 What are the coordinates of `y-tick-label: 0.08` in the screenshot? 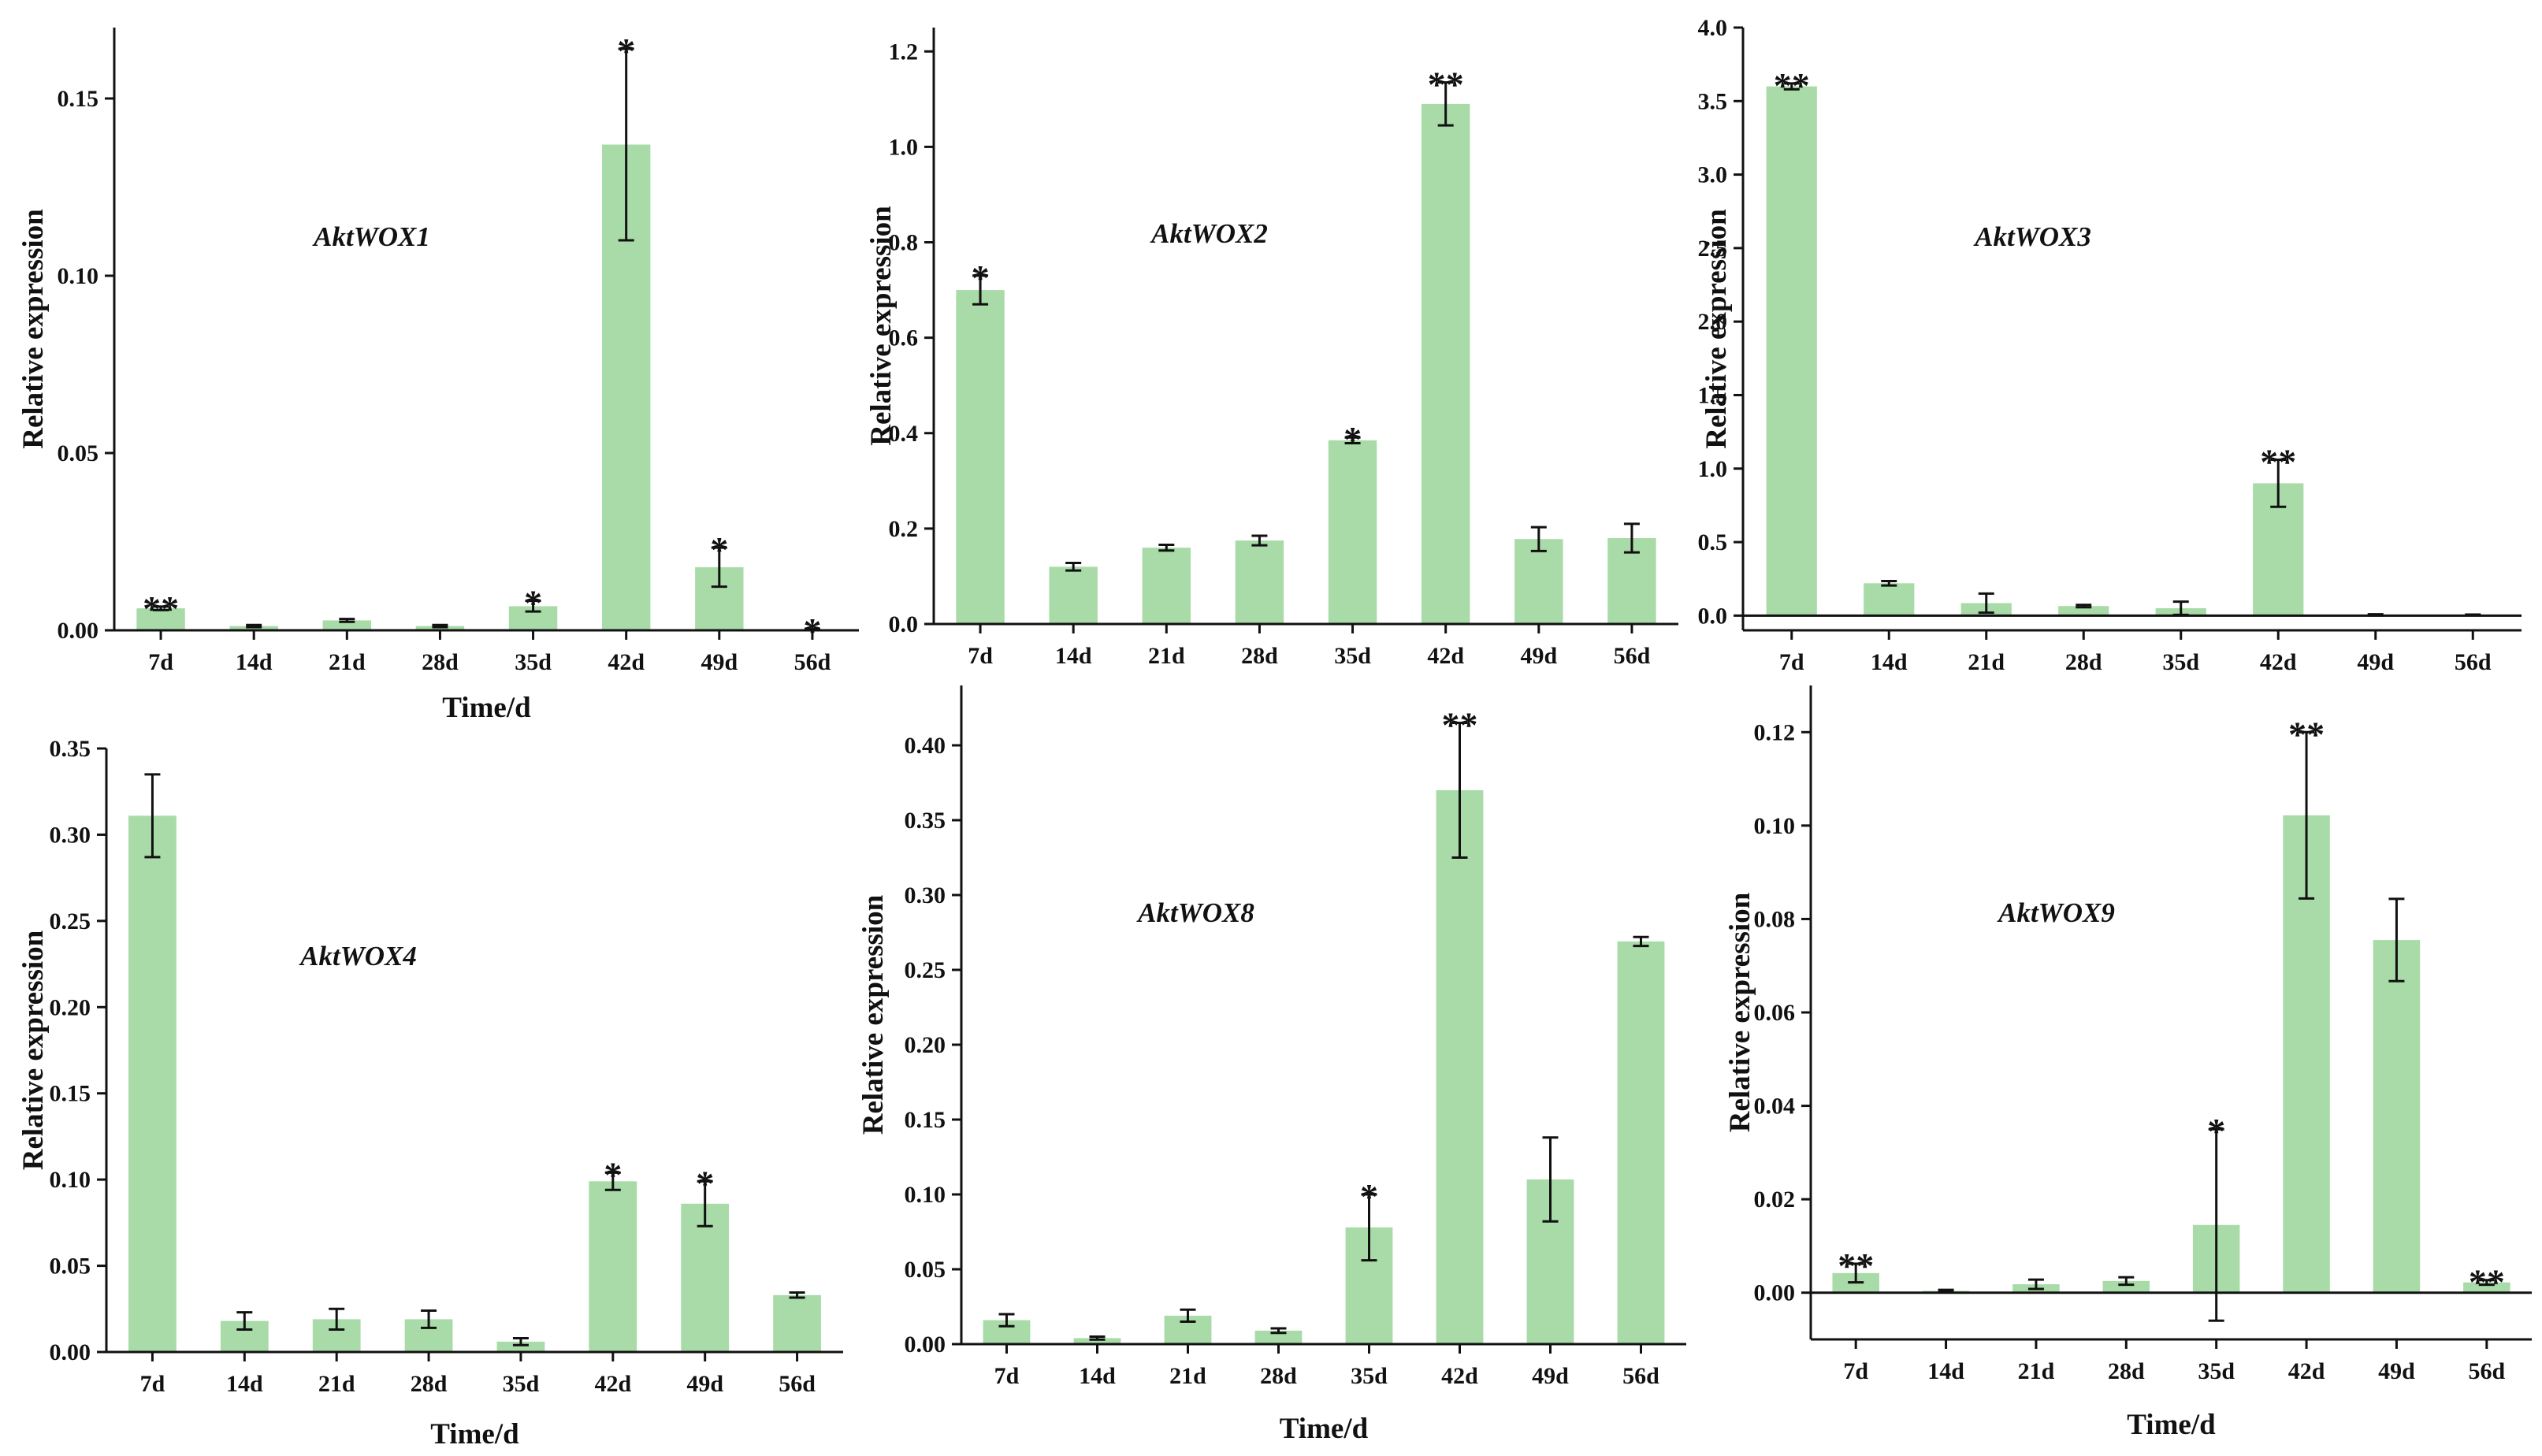 It's located at (1775, 919).